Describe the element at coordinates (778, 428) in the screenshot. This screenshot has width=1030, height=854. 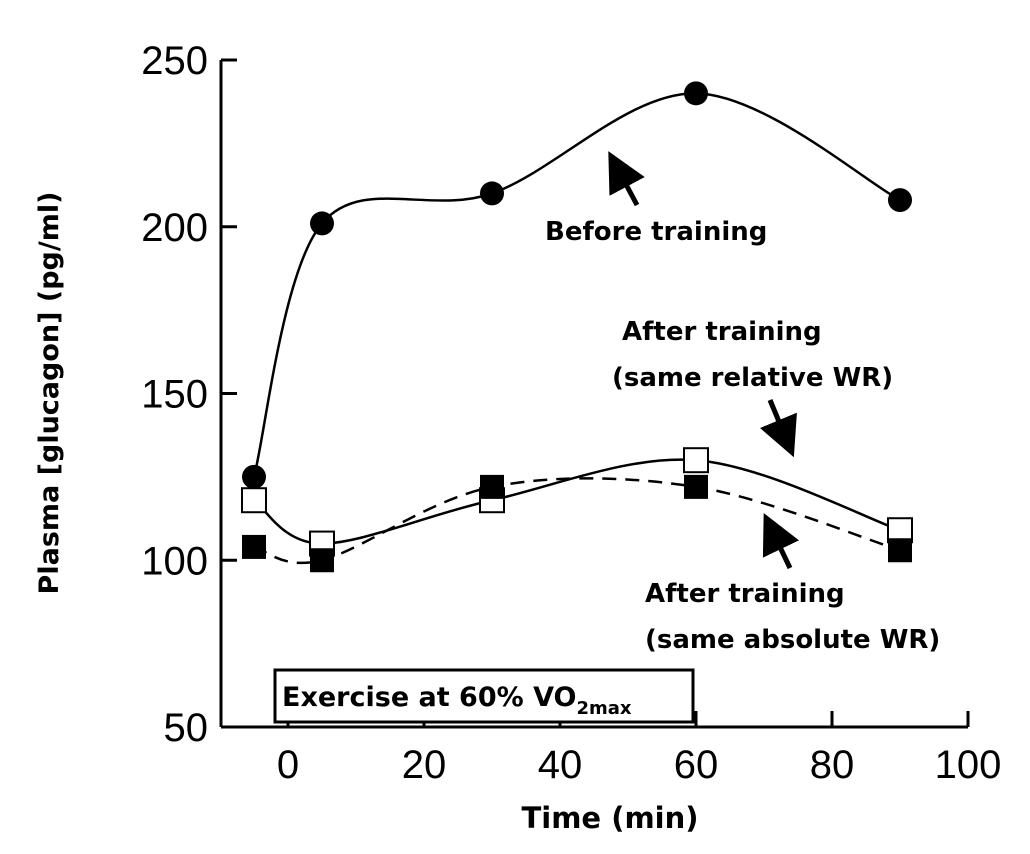
I see `arrow-relative-wr` at that location.